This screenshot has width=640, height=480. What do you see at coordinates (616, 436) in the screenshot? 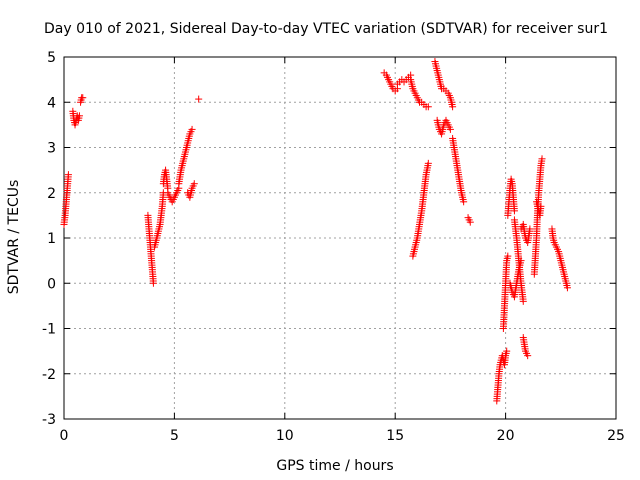
I see `x-tick-label: 25` at bounding box center [616, 436].